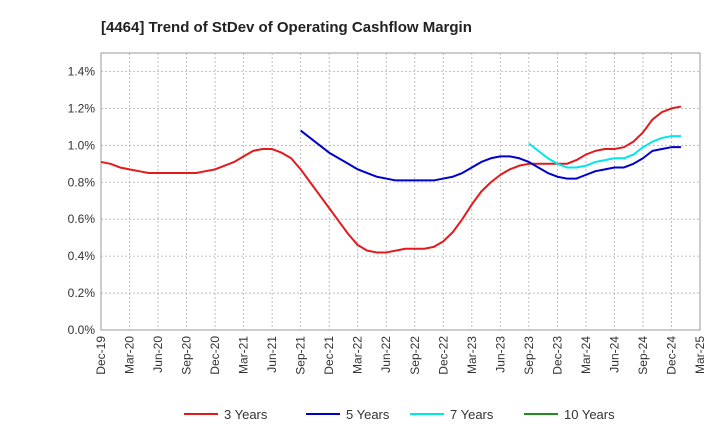  I want to click on y-tick-label: 0.6%, so click(82, 219).